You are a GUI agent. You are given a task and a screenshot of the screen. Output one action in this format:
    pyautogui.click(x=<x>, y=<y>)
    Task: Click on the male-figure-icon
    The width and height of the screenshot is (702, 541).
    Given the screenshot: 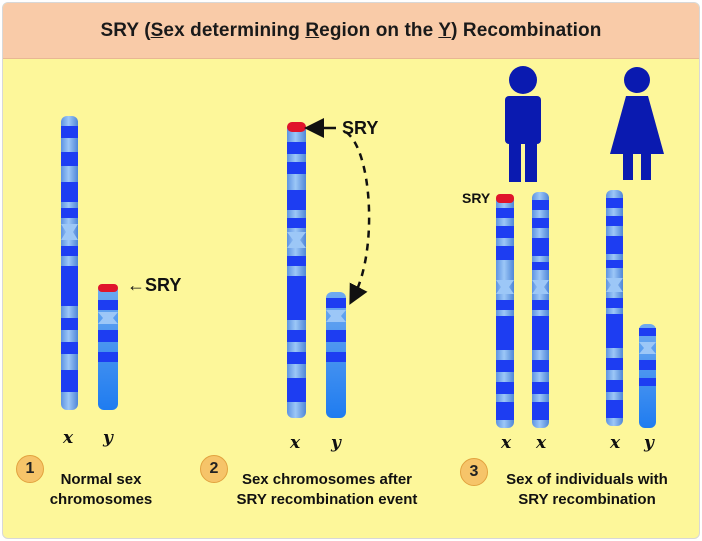 What is the action you would take?
    pyautogui.click(x=523, y=124)
    